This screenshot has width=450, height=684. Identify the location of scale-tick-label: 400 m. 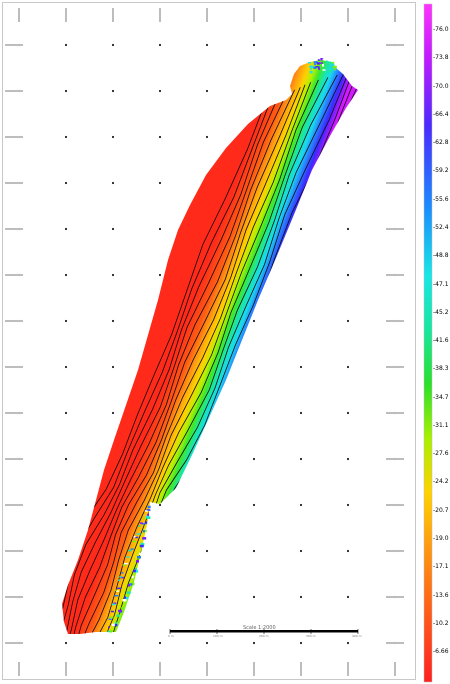
(357, 636).